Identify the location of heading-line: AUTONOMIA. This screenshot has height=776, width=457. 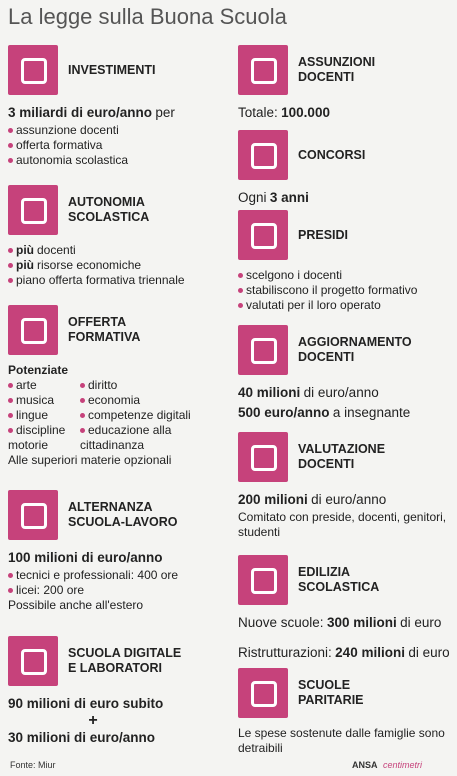
(106, 202).